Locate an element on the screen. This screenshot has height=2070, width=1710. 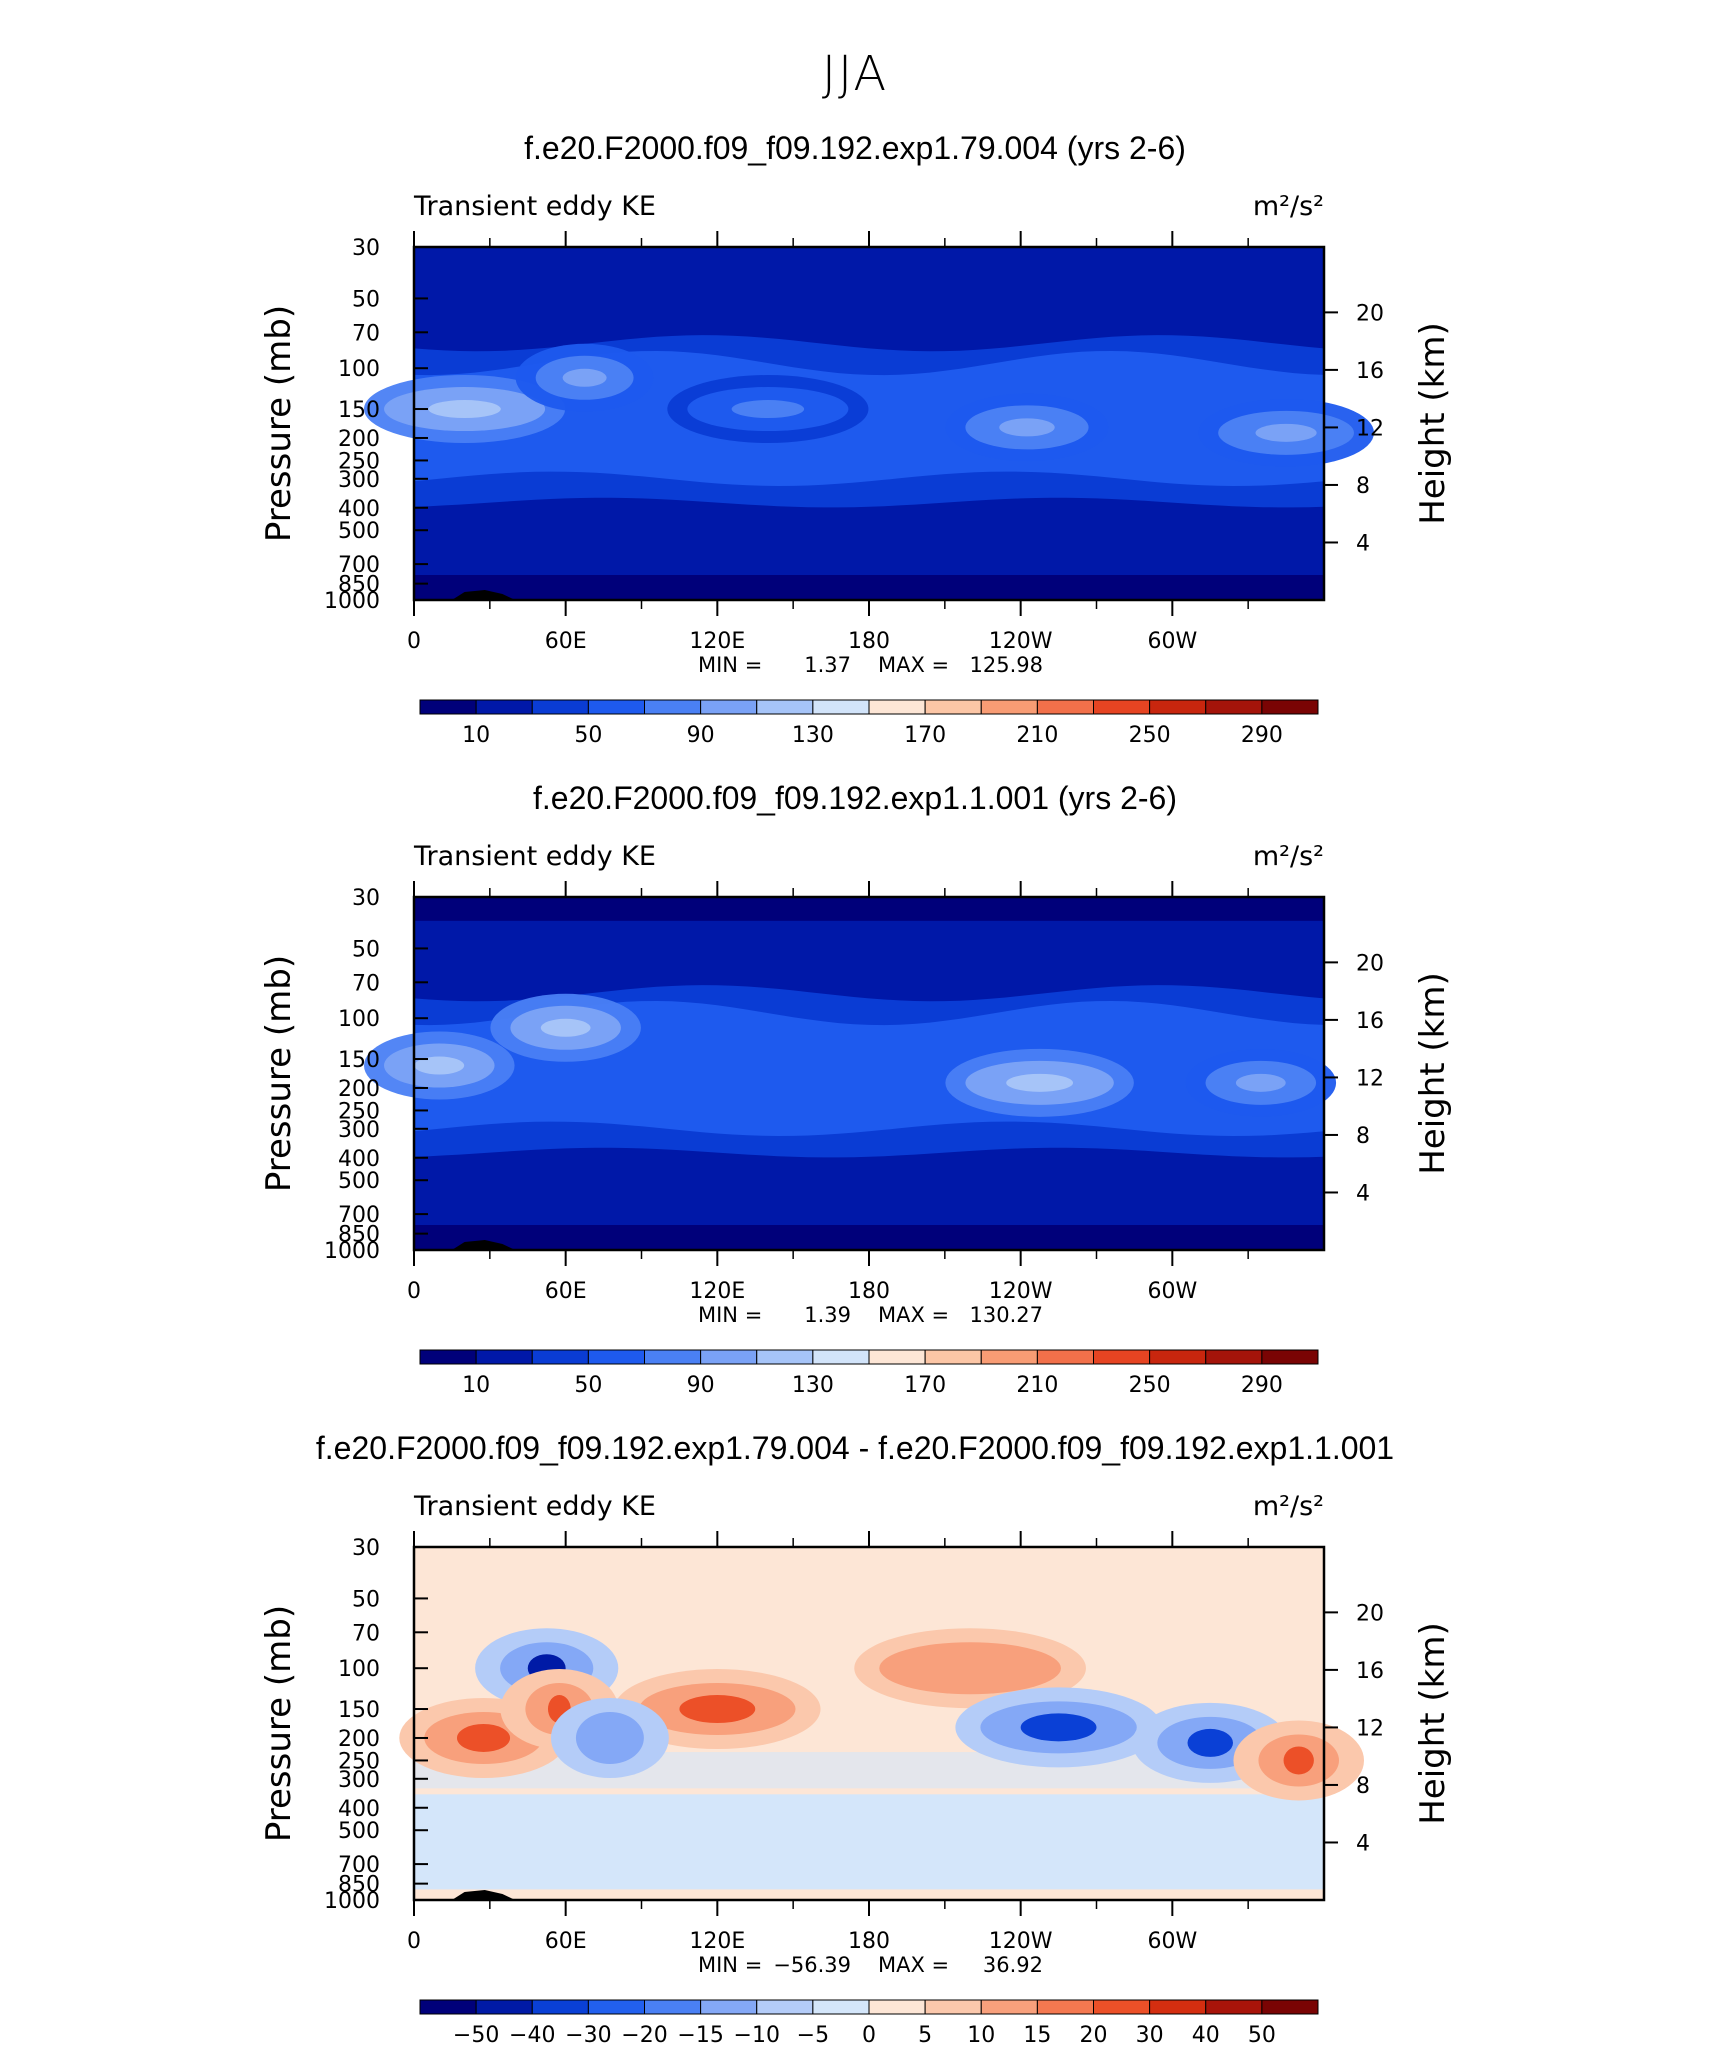
units-label: m²/s² is located at coordinates (1288, 856).